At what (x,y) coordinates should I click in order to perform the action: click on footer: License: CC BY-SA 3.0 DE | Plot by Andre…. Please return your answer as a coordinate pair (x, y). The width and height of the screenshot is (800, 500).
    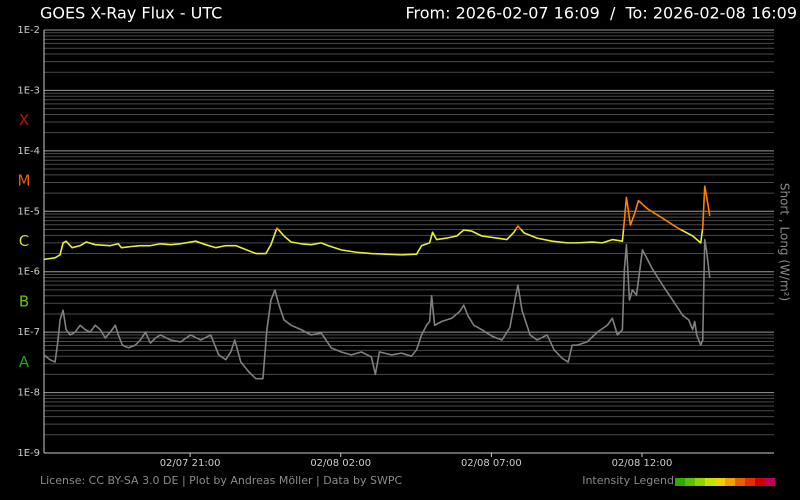
    Looking at the image, I should click on (221, 480).